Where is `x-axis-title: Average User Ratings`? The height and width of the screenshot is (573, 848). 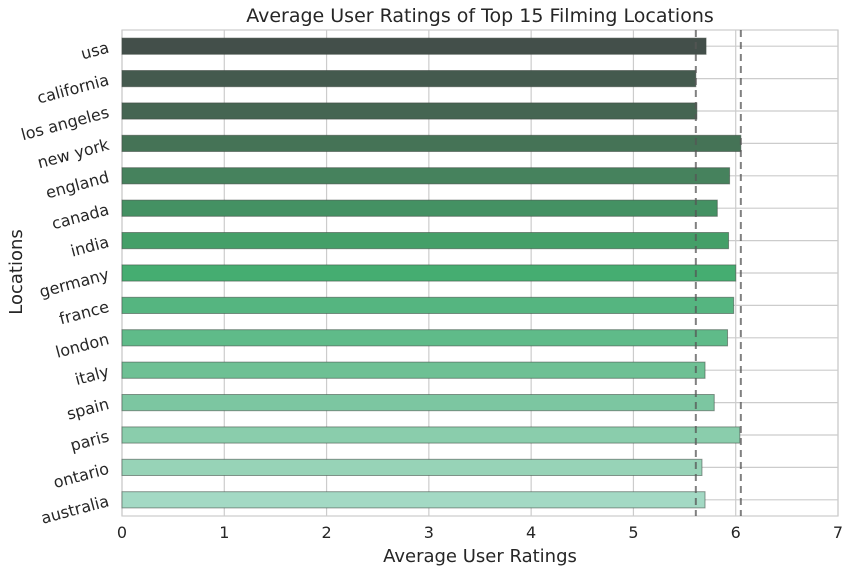
x-axis-title: Average User Ratings is located at coordinates (480, 556).